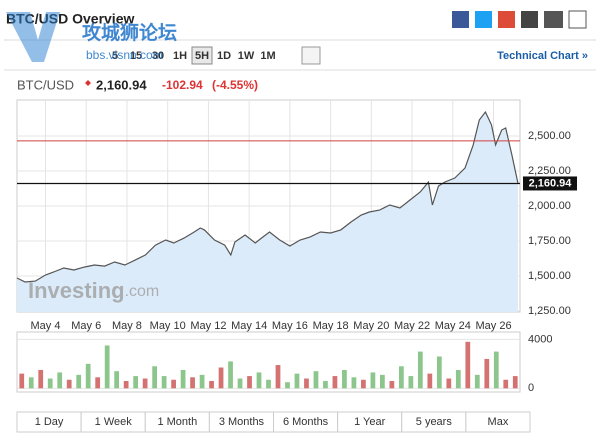 This screenshot has height=436, width=600. I want to click on price: 2,160.94, so click(121, 84).